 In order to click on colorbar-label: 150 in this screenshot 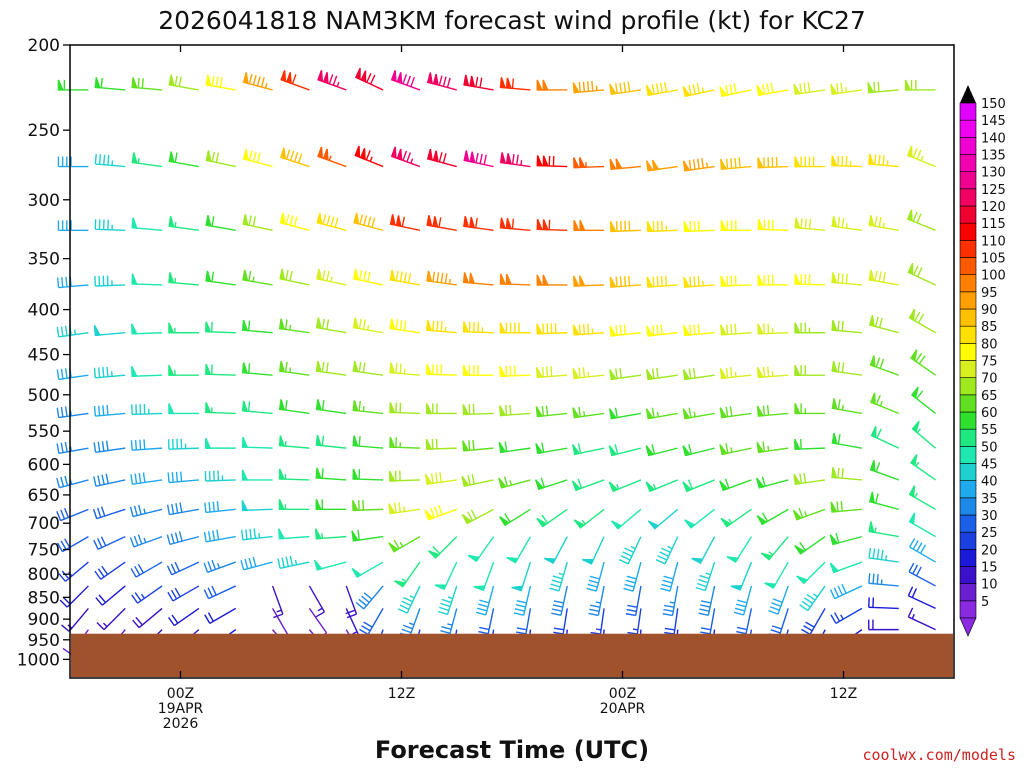, I will do `click(993, 104)`.